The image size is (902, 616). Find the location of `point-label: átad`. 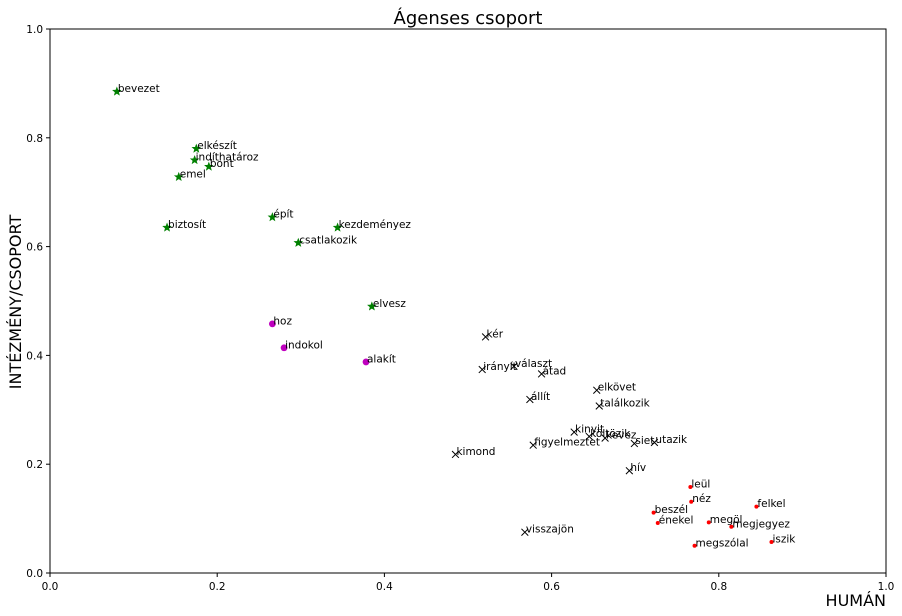

point-label: átad is located at coordinates (555, 371).